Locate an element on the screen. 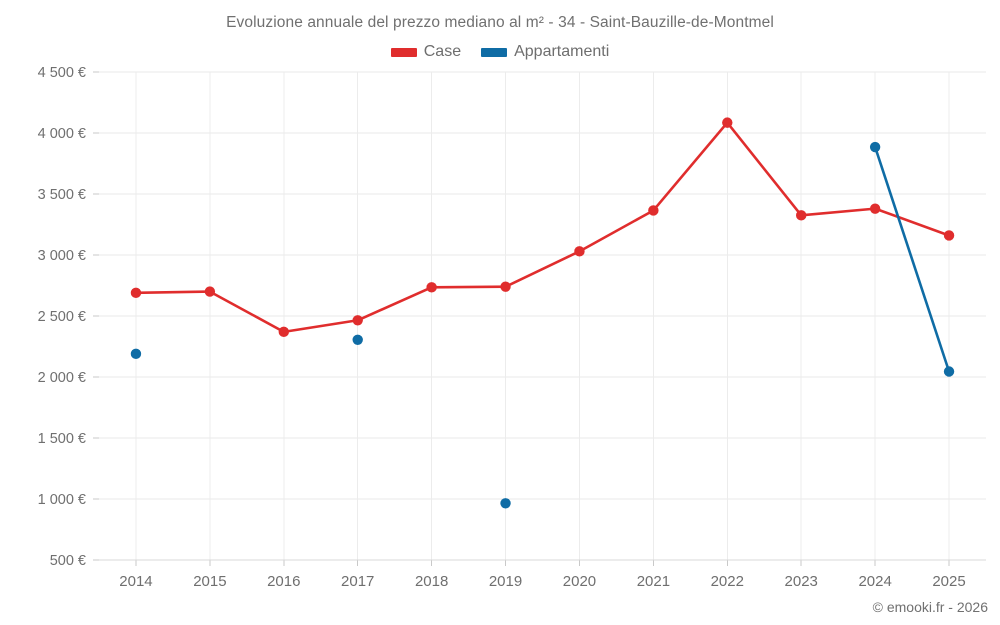  x-axis-tick-label: 2015 is located at coordinates (209, 581).